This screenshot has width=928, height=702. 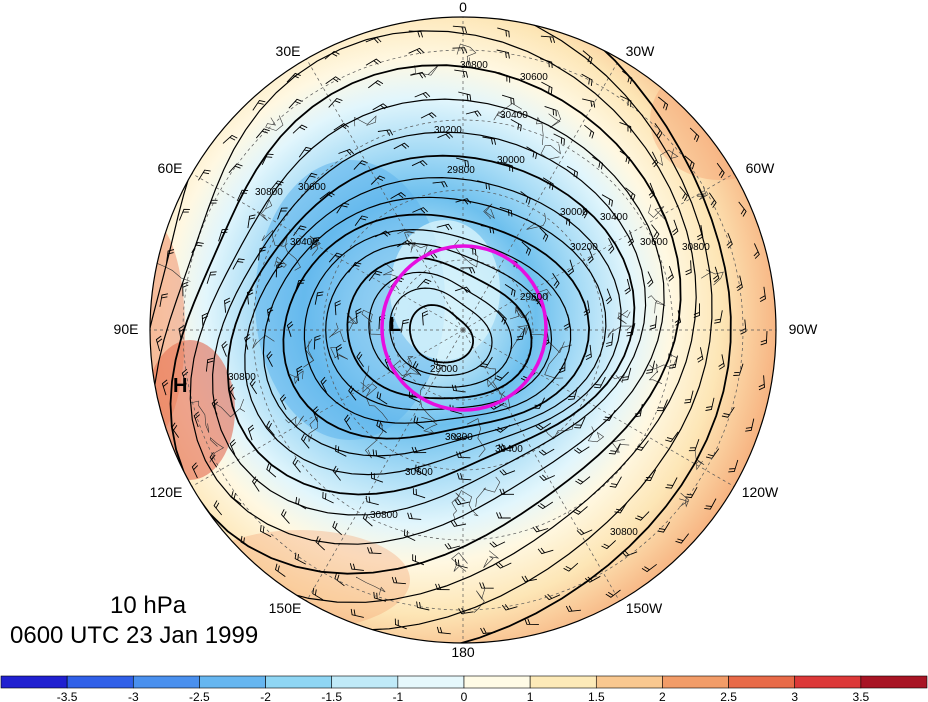 What do you see at coordinates (441, 332) in the screenshot?
I see `height-contour` at bounding box center [441, 332].